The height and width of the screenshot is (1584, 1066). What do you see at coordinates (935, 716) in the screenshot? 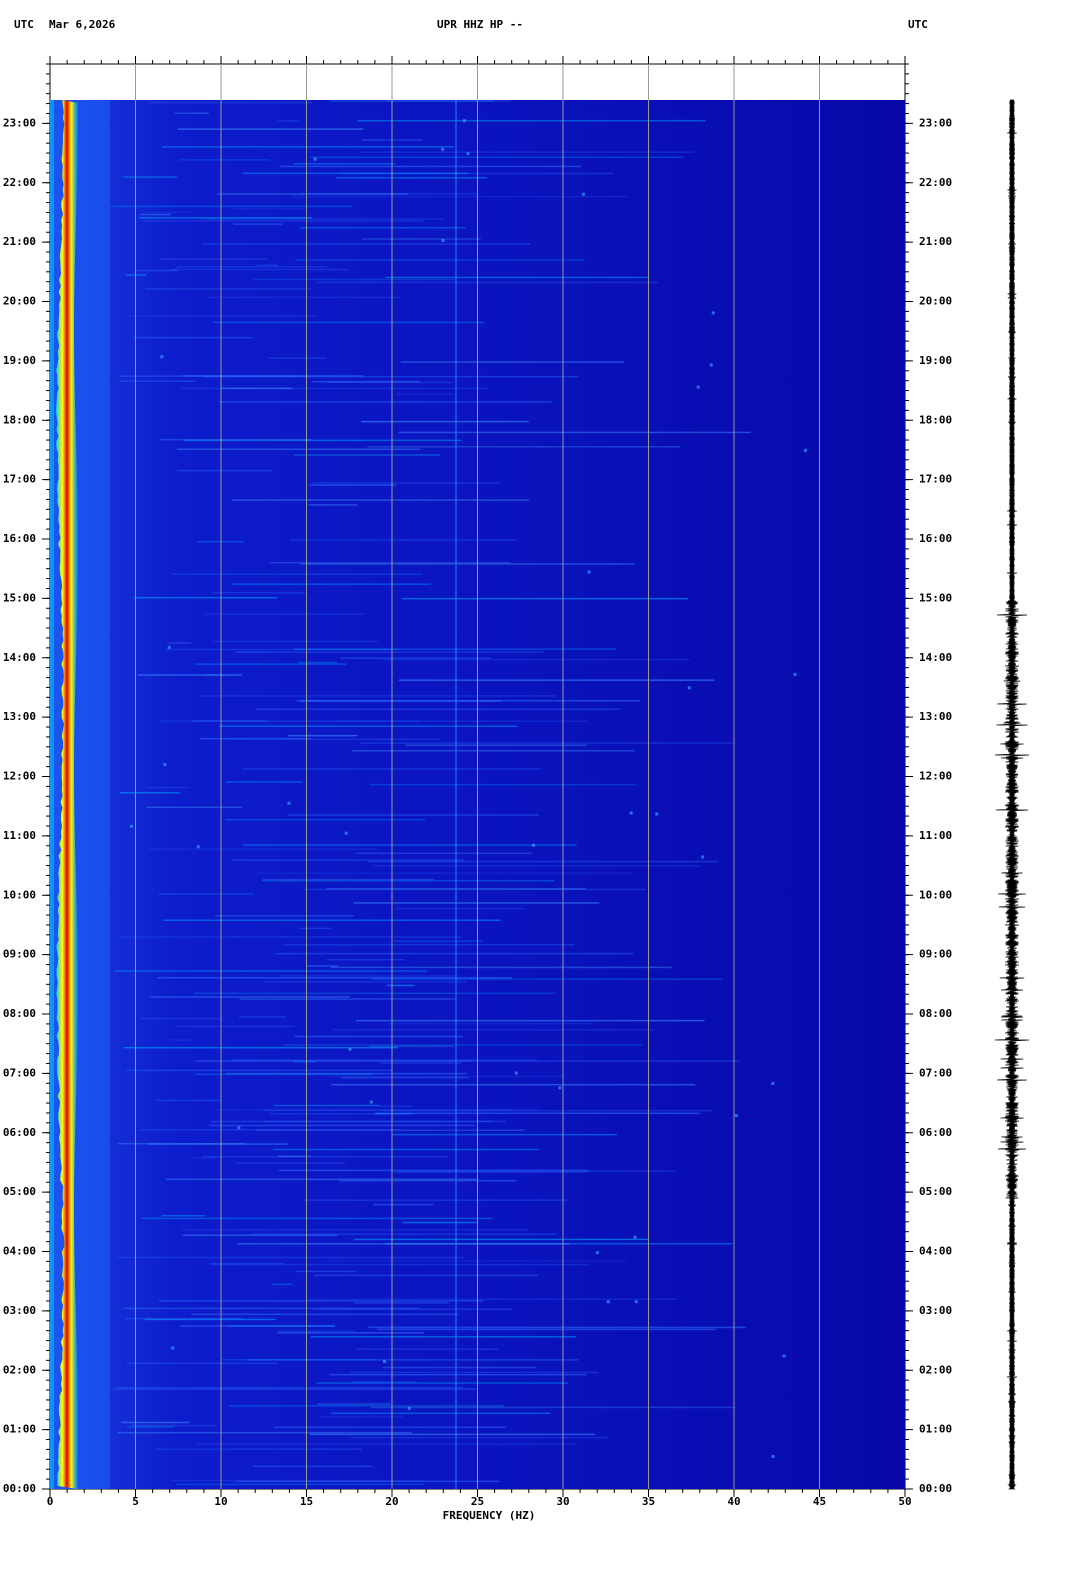
I see `y-tick-label-right: 13:00` at bounding box center [935, 716].